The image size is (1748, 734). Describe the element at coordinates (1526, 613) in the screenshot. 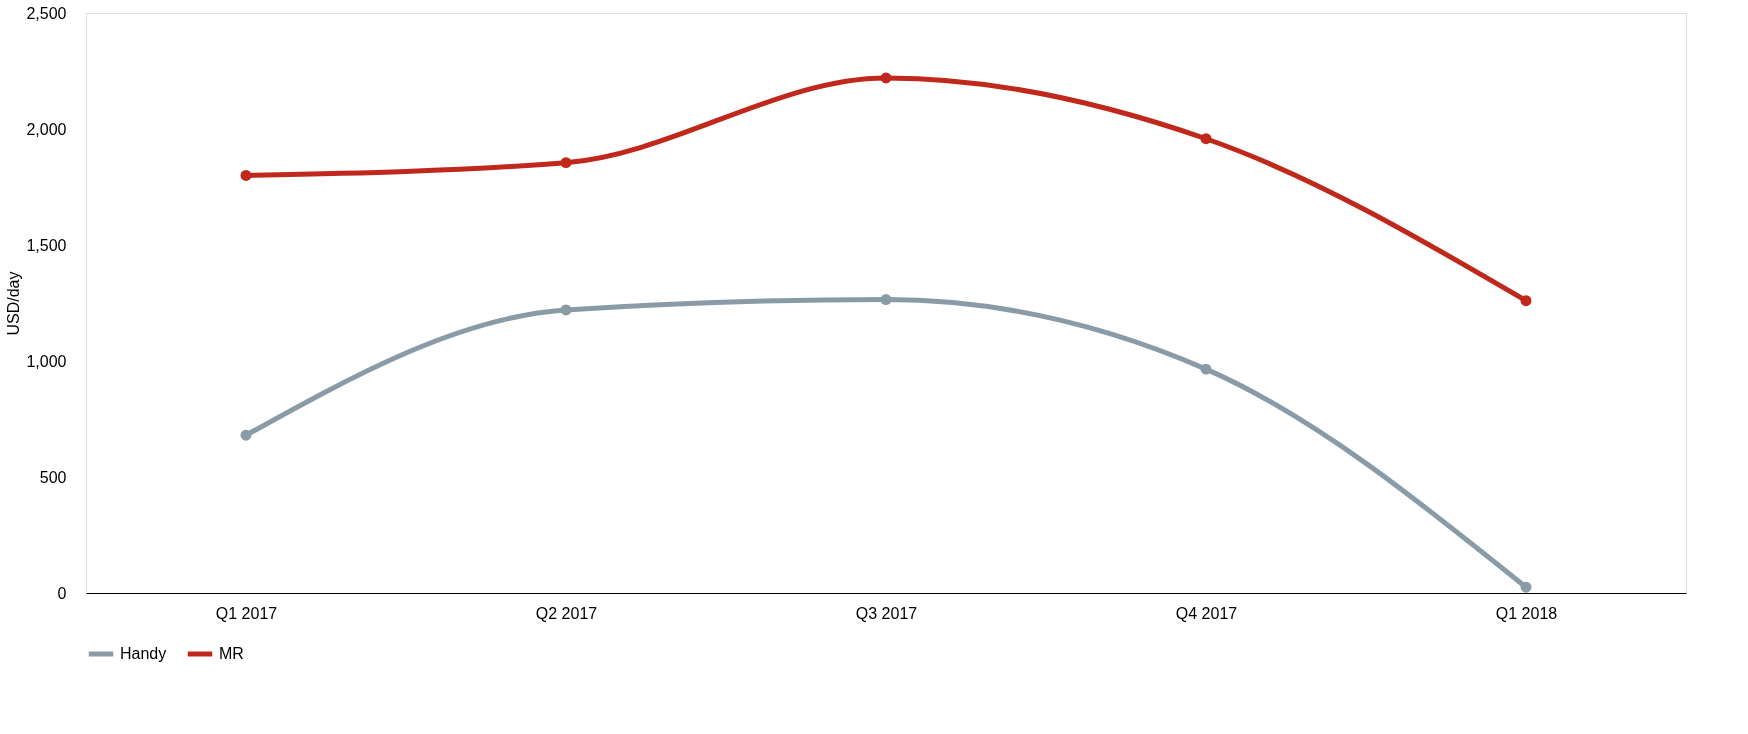

I see `x-tick-label: Q1 2018` at that location.